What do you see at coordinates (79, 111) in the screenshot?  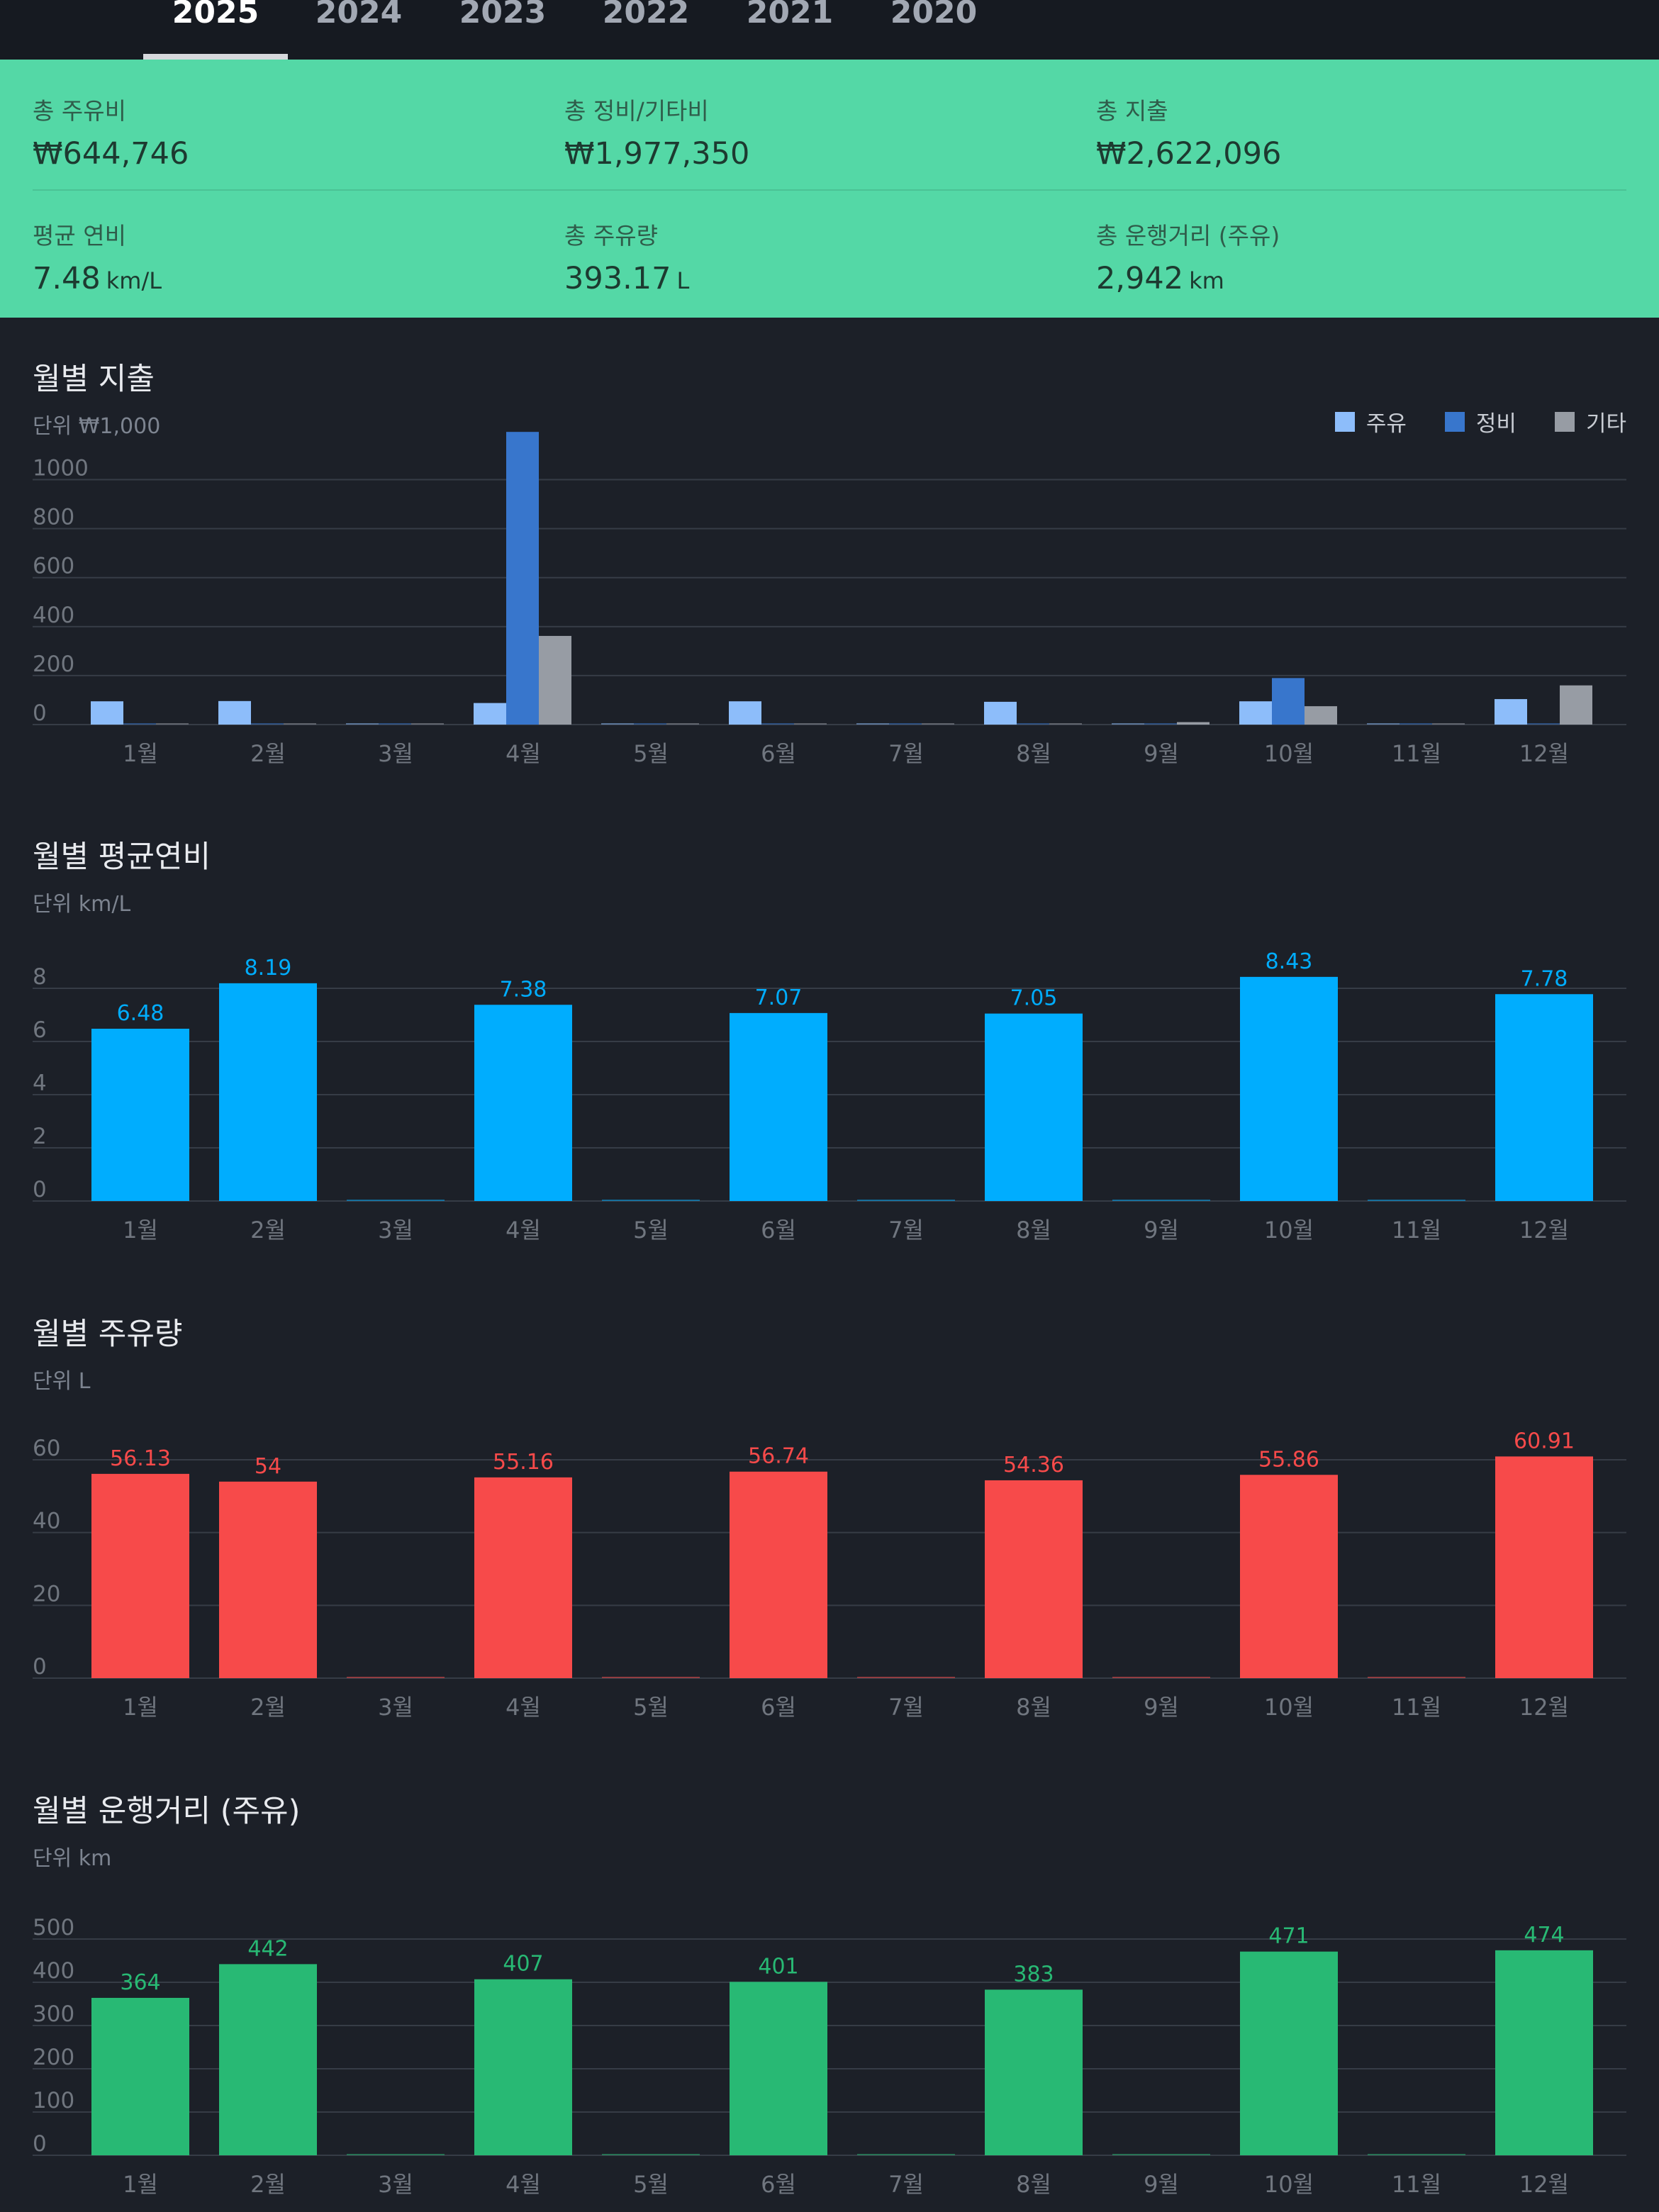 I see `stat-label: 총 주유비` at bounding box center [79, 111].